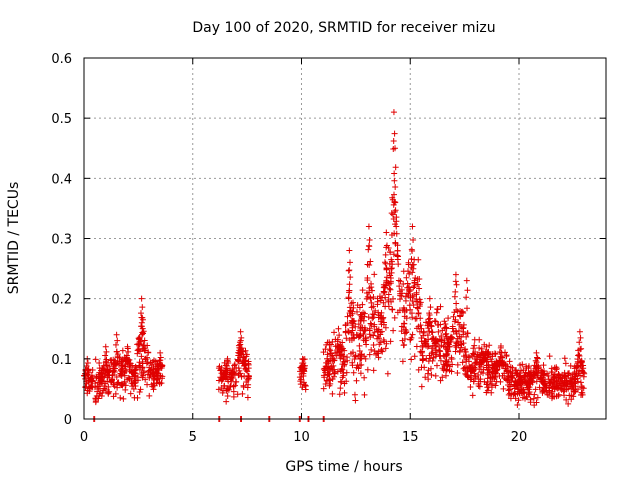  What do you see at coordinates (519, 437) in the screenshot?
I see `x-tick-label: 20` at bounding box center [519, 437].